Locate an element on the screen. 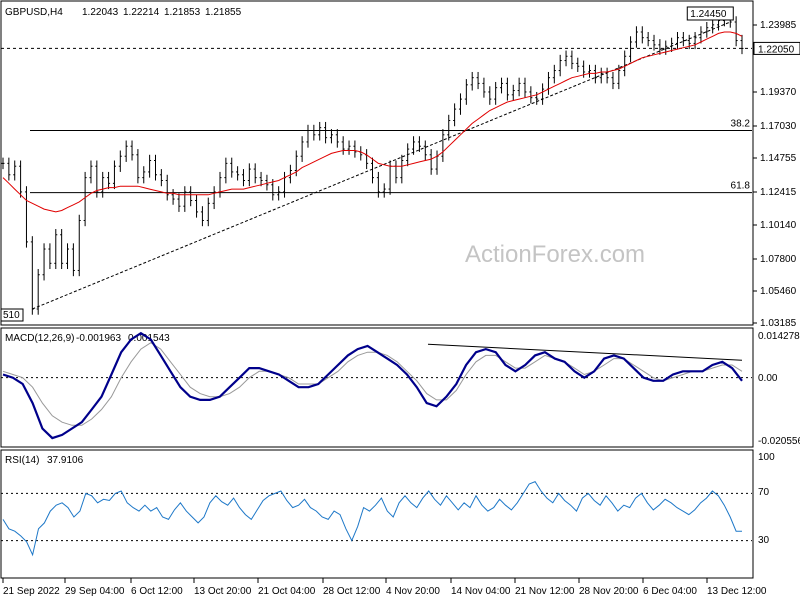  price-tick-label: 1.19370 is located at coordinates (778, 92).